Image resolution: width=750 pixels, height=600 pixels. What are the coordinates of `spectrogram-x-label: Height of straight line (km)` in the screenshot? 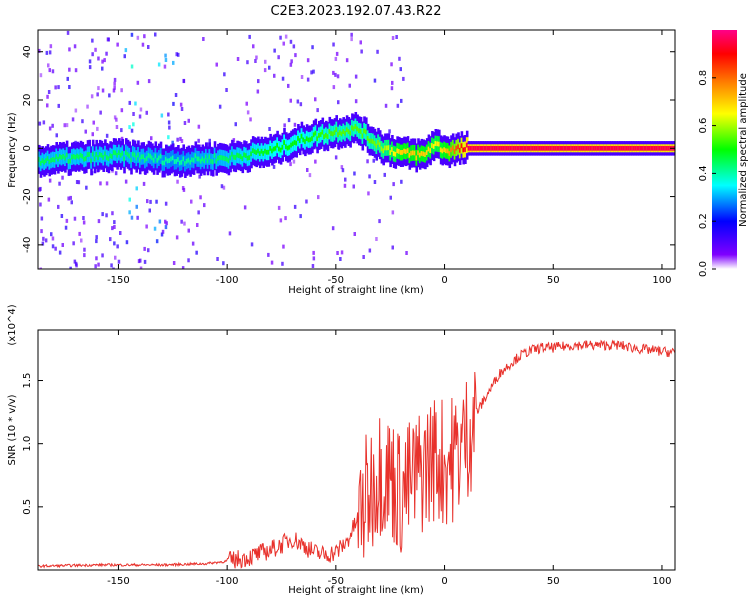 It's located at (356, 290).